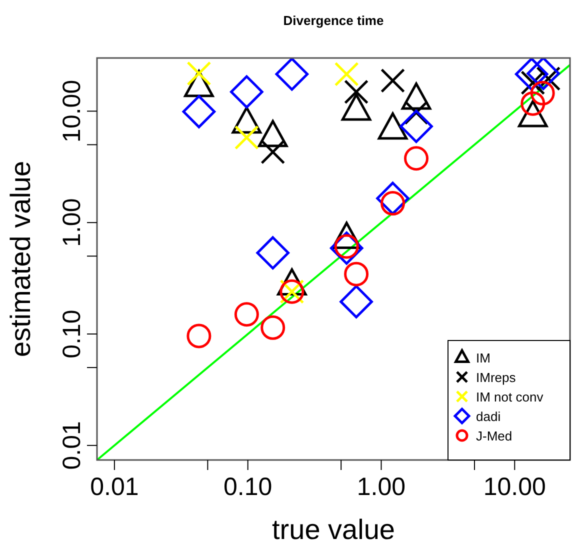  I want to click on legend-label: dadi, so click(488, 416).